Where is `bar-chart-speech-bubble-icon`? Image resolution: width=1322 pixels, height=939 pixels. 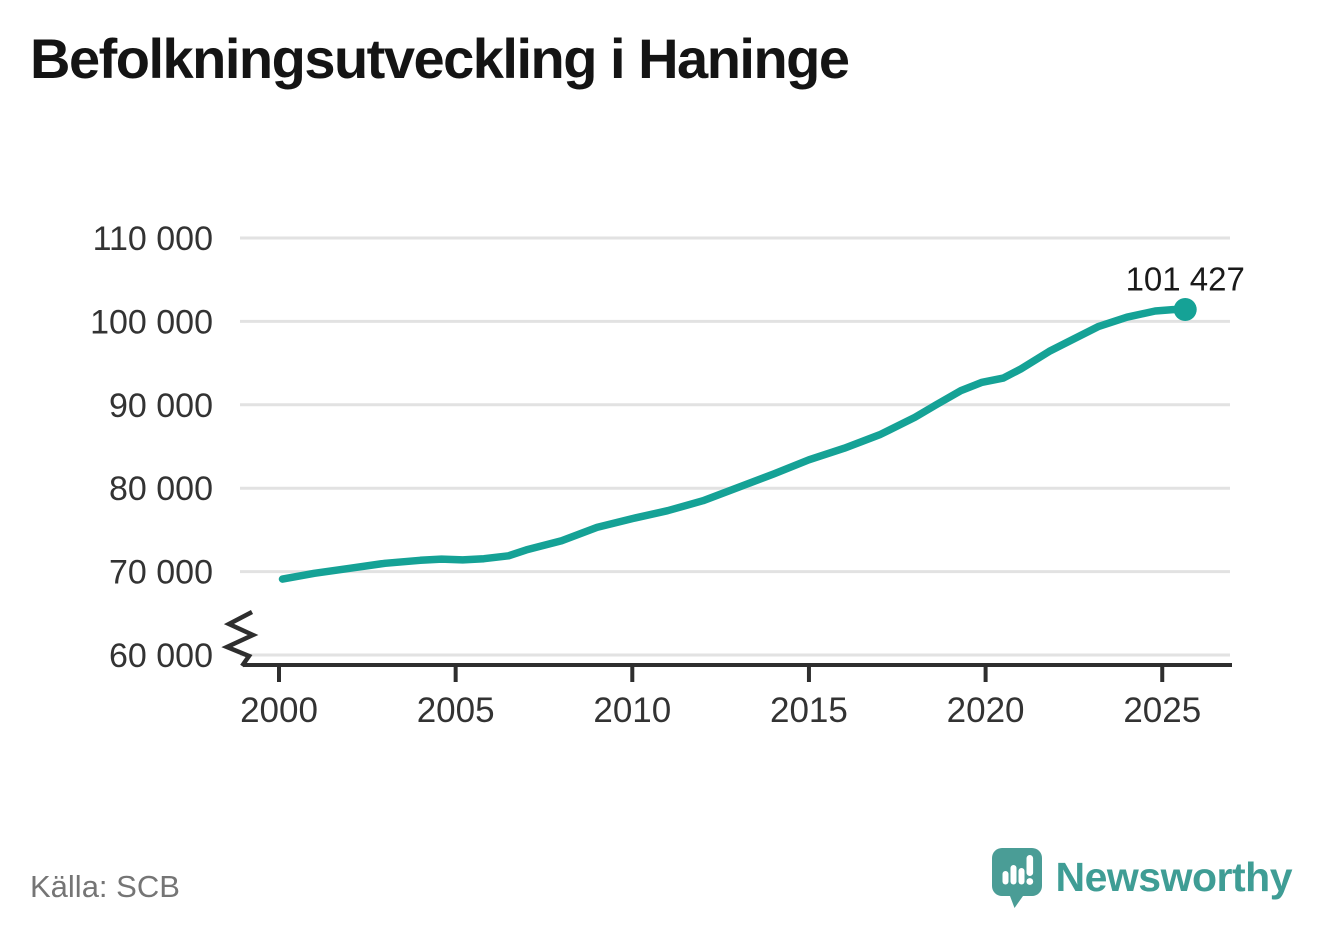 bar-chart-speech-bubble-icon is located at coordinates (1016, 878).